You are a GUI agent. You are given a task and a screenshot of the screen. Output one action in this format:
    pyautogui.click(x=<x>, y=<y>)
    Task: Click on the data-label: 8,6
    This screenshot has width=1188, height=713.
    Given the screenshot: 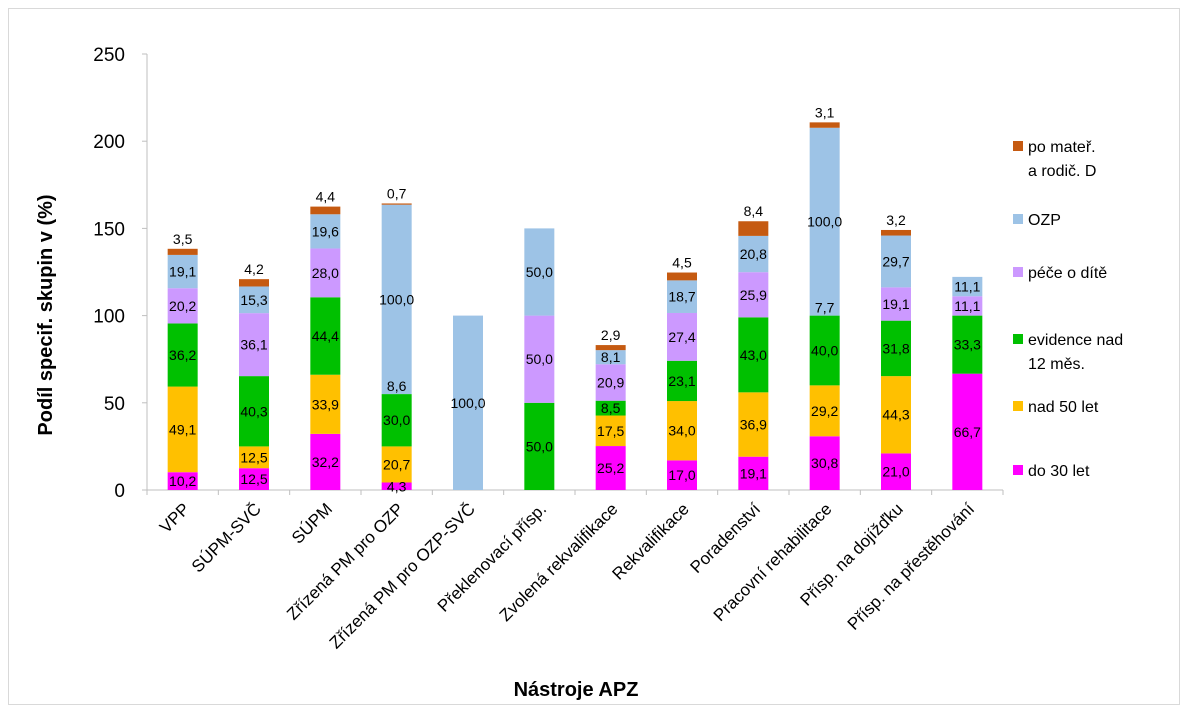 What is the action you would take?
    pyautogui.click(x=397, y=386)
    